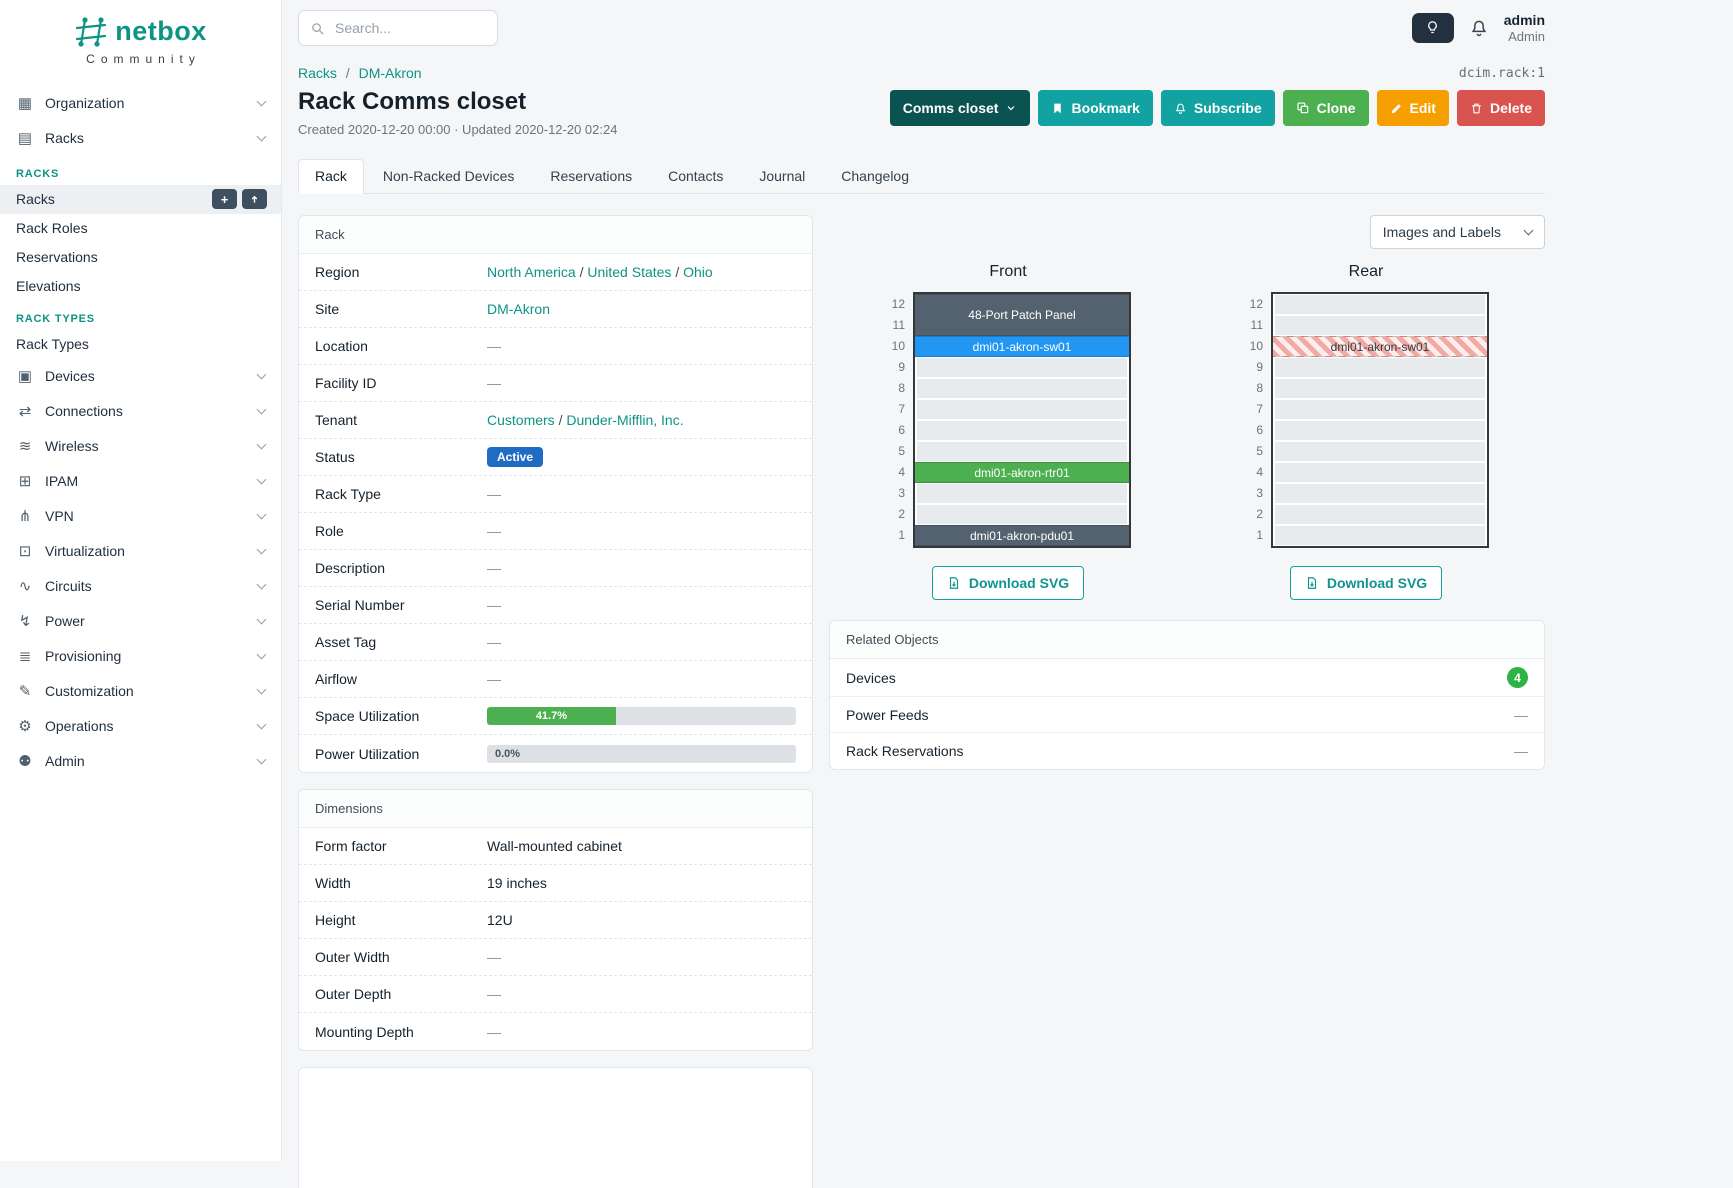 This screenshot has height=1188, width=1733. Describe the element at coordinates (140, 199) in the screenshot. I see `sidebar-link-racks: Racks +` at that location.